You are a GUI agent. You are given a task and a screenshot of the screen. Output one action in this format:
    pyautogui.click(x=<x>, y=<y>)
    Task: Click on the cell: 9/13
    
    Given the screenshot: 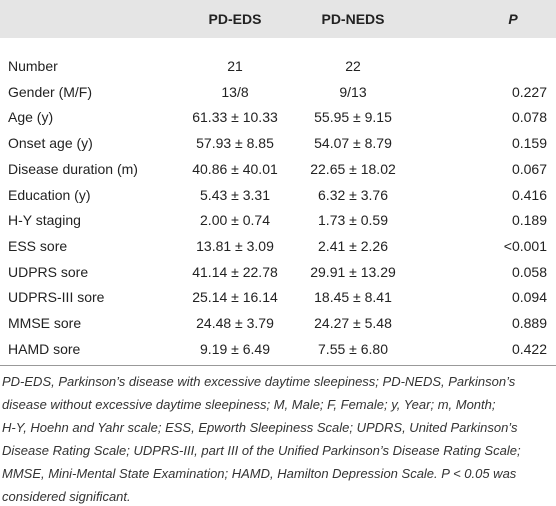 What is the action you would take?
    pyautogui.click(x=353, y=91)
    